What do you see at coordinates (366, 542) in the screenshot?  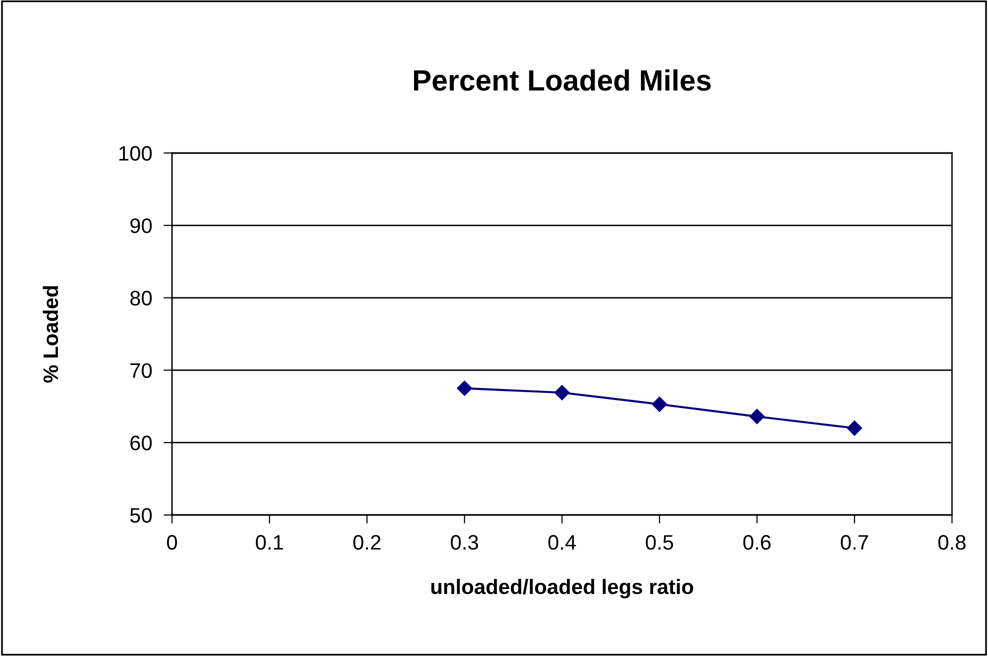 I see `x-tick-label: 0.2` at bounding box center [366, 542].